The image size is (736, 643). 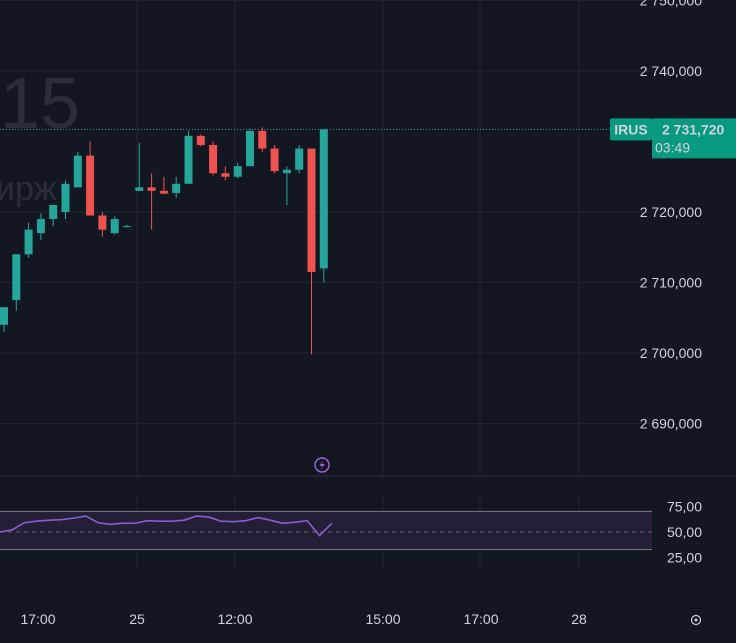 What do you see at coordinates (694, 138) in the screenshot?
I see `last-price-badge` at bounding box center [694, 138].